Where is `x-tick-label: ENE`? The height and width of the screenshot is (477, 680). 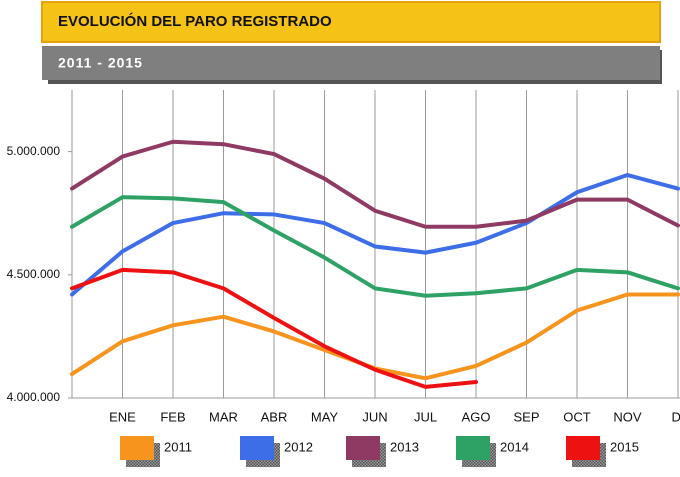 x-tick-label: ENE is located at coordinates (122, 416).